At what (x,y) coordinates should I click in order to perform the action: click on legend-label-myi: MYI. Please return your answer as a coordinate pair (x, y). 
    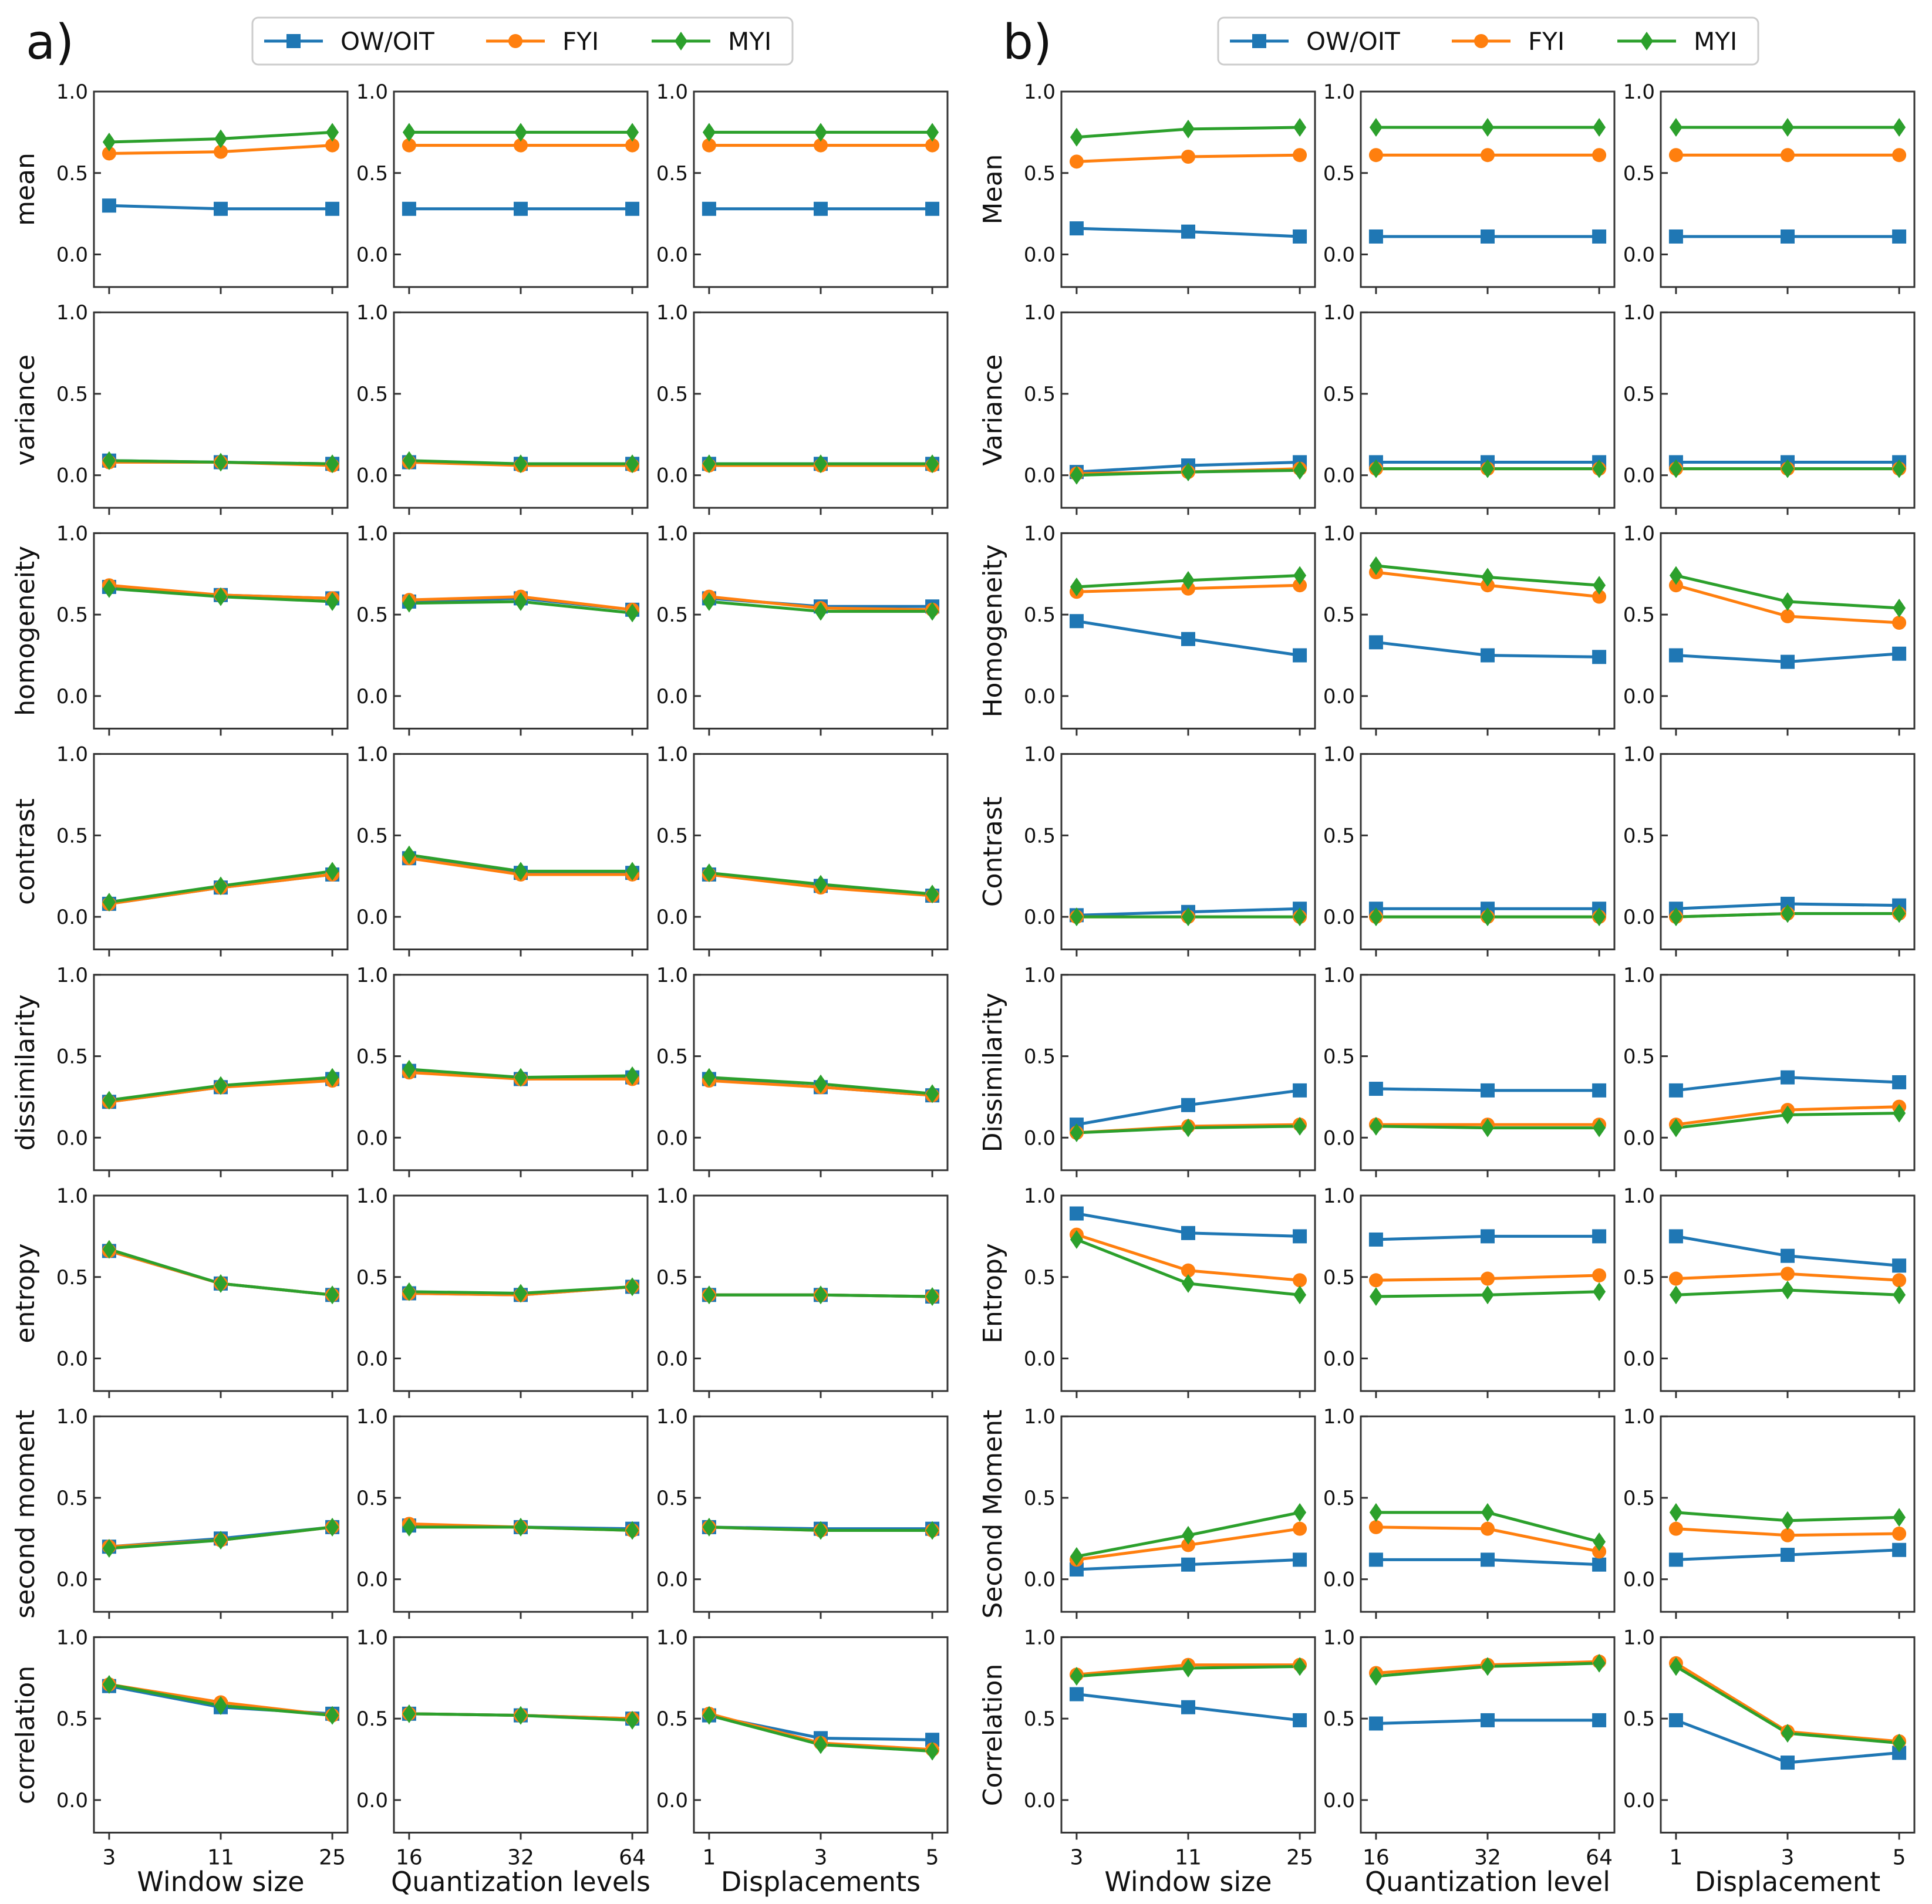
    Looking at the image, I should click on (749, 41).